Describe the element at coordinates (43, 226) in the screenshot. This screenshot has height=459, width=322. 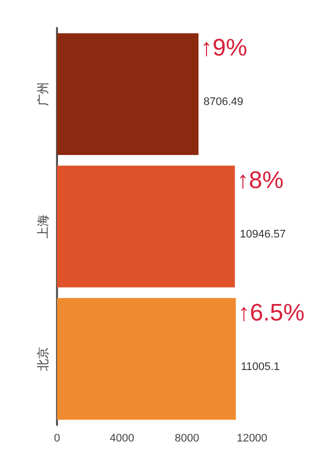
I see `y-tick-label: 上海` at that location.